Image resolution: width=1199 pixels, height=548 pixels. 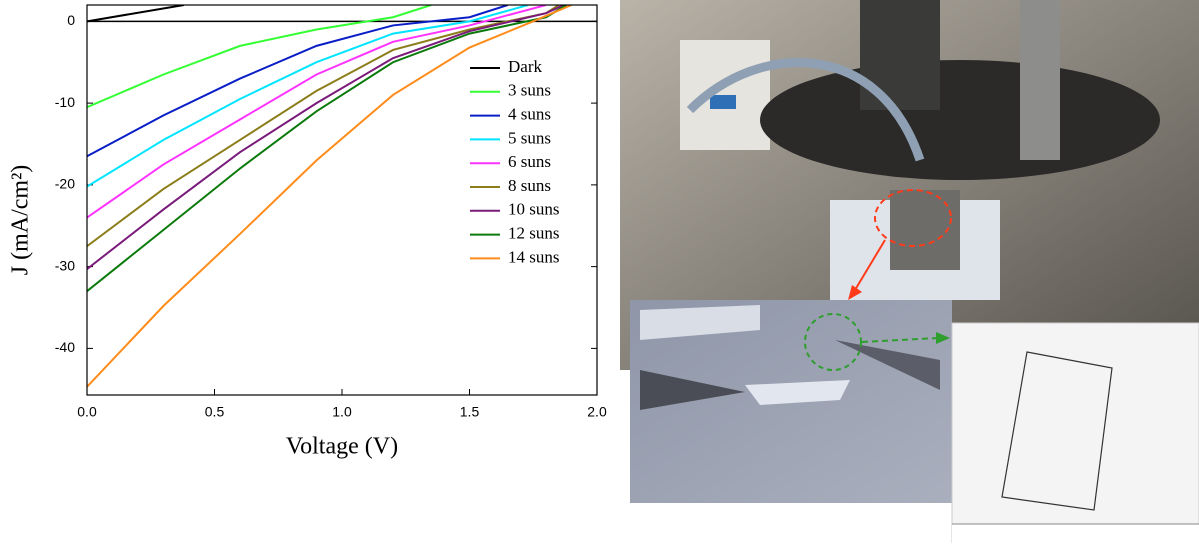 I want to click on legend-label: 4 suns, so click(x=529, y=114).